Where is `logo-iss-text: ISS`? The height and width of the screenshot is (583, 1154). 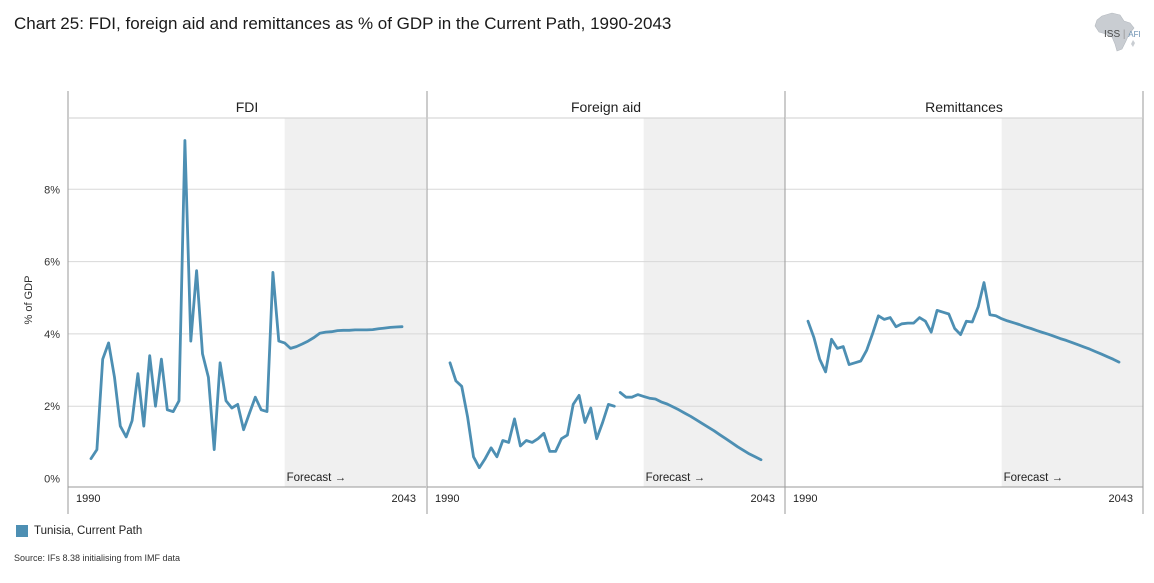
logo-iss-text: ISS is located at coordinates (1112, 34).